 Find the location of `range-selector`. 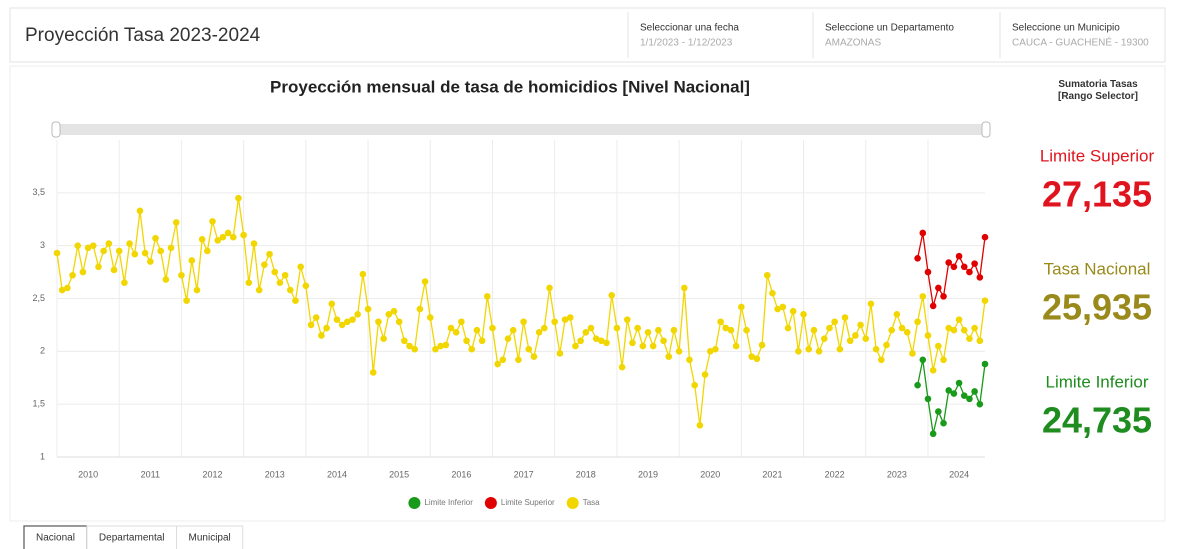

range-selector is located at coordinates (521, 129).